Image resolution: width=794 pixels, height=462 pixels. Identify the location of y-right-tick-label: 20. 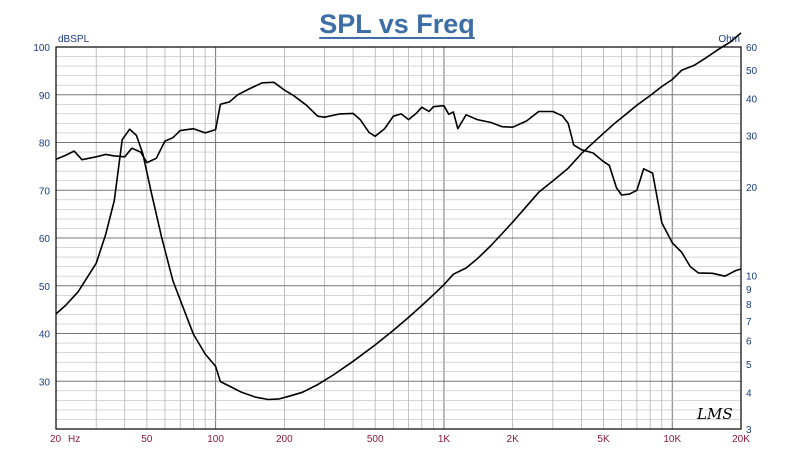
(752, 188).